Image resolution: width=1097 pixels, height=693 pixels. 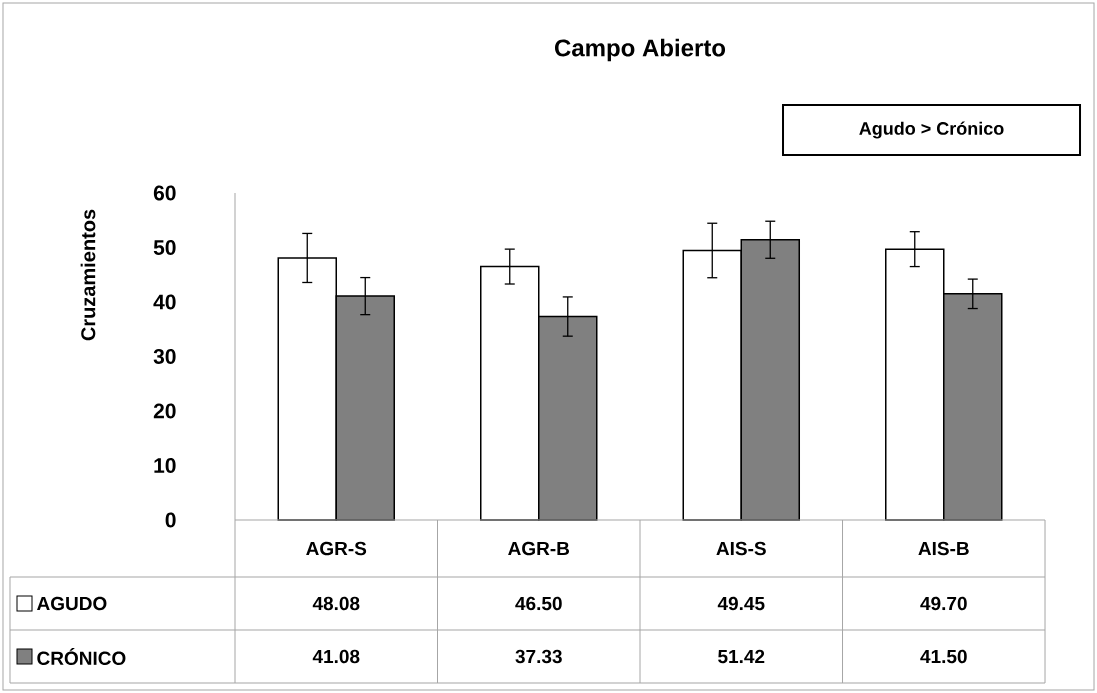 I want to click on x-tick-label: AIS-B, so click(x=943, y=548).